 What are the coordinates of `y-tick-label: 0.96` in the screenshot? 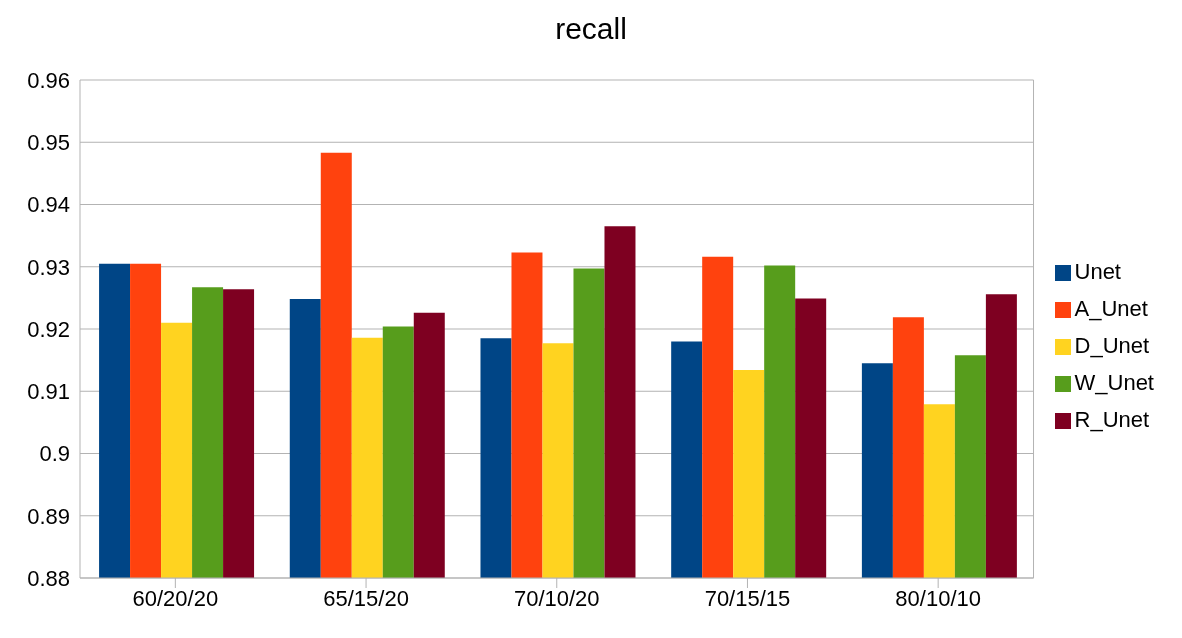 It's located at (48, 80).